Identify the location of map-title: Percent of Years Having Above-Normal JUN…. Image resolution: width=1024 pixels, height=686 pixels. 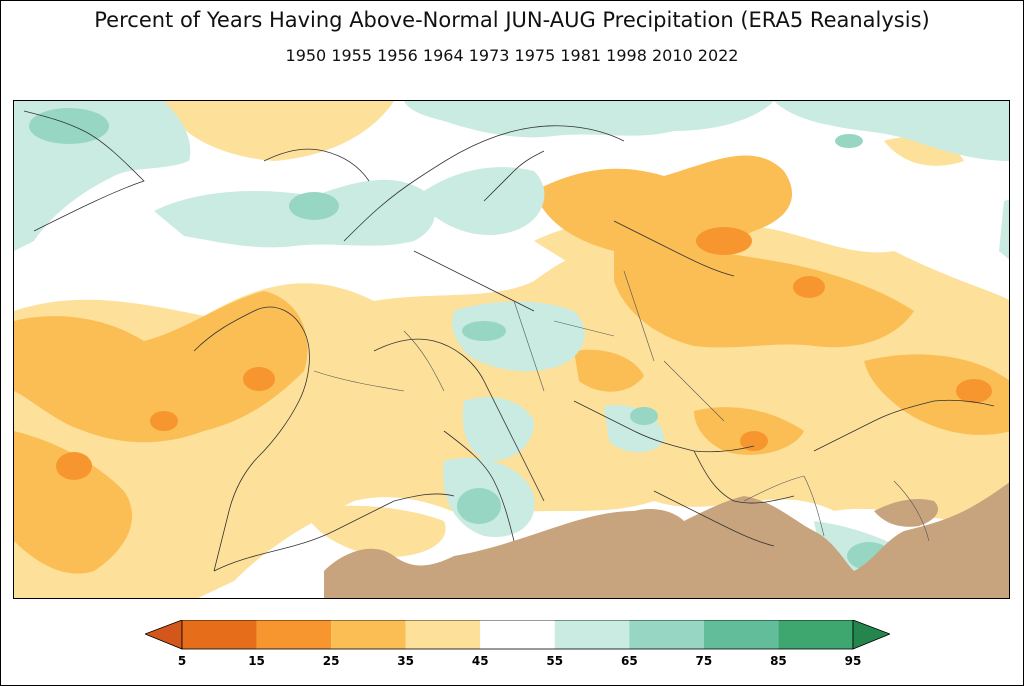
(512, 20).